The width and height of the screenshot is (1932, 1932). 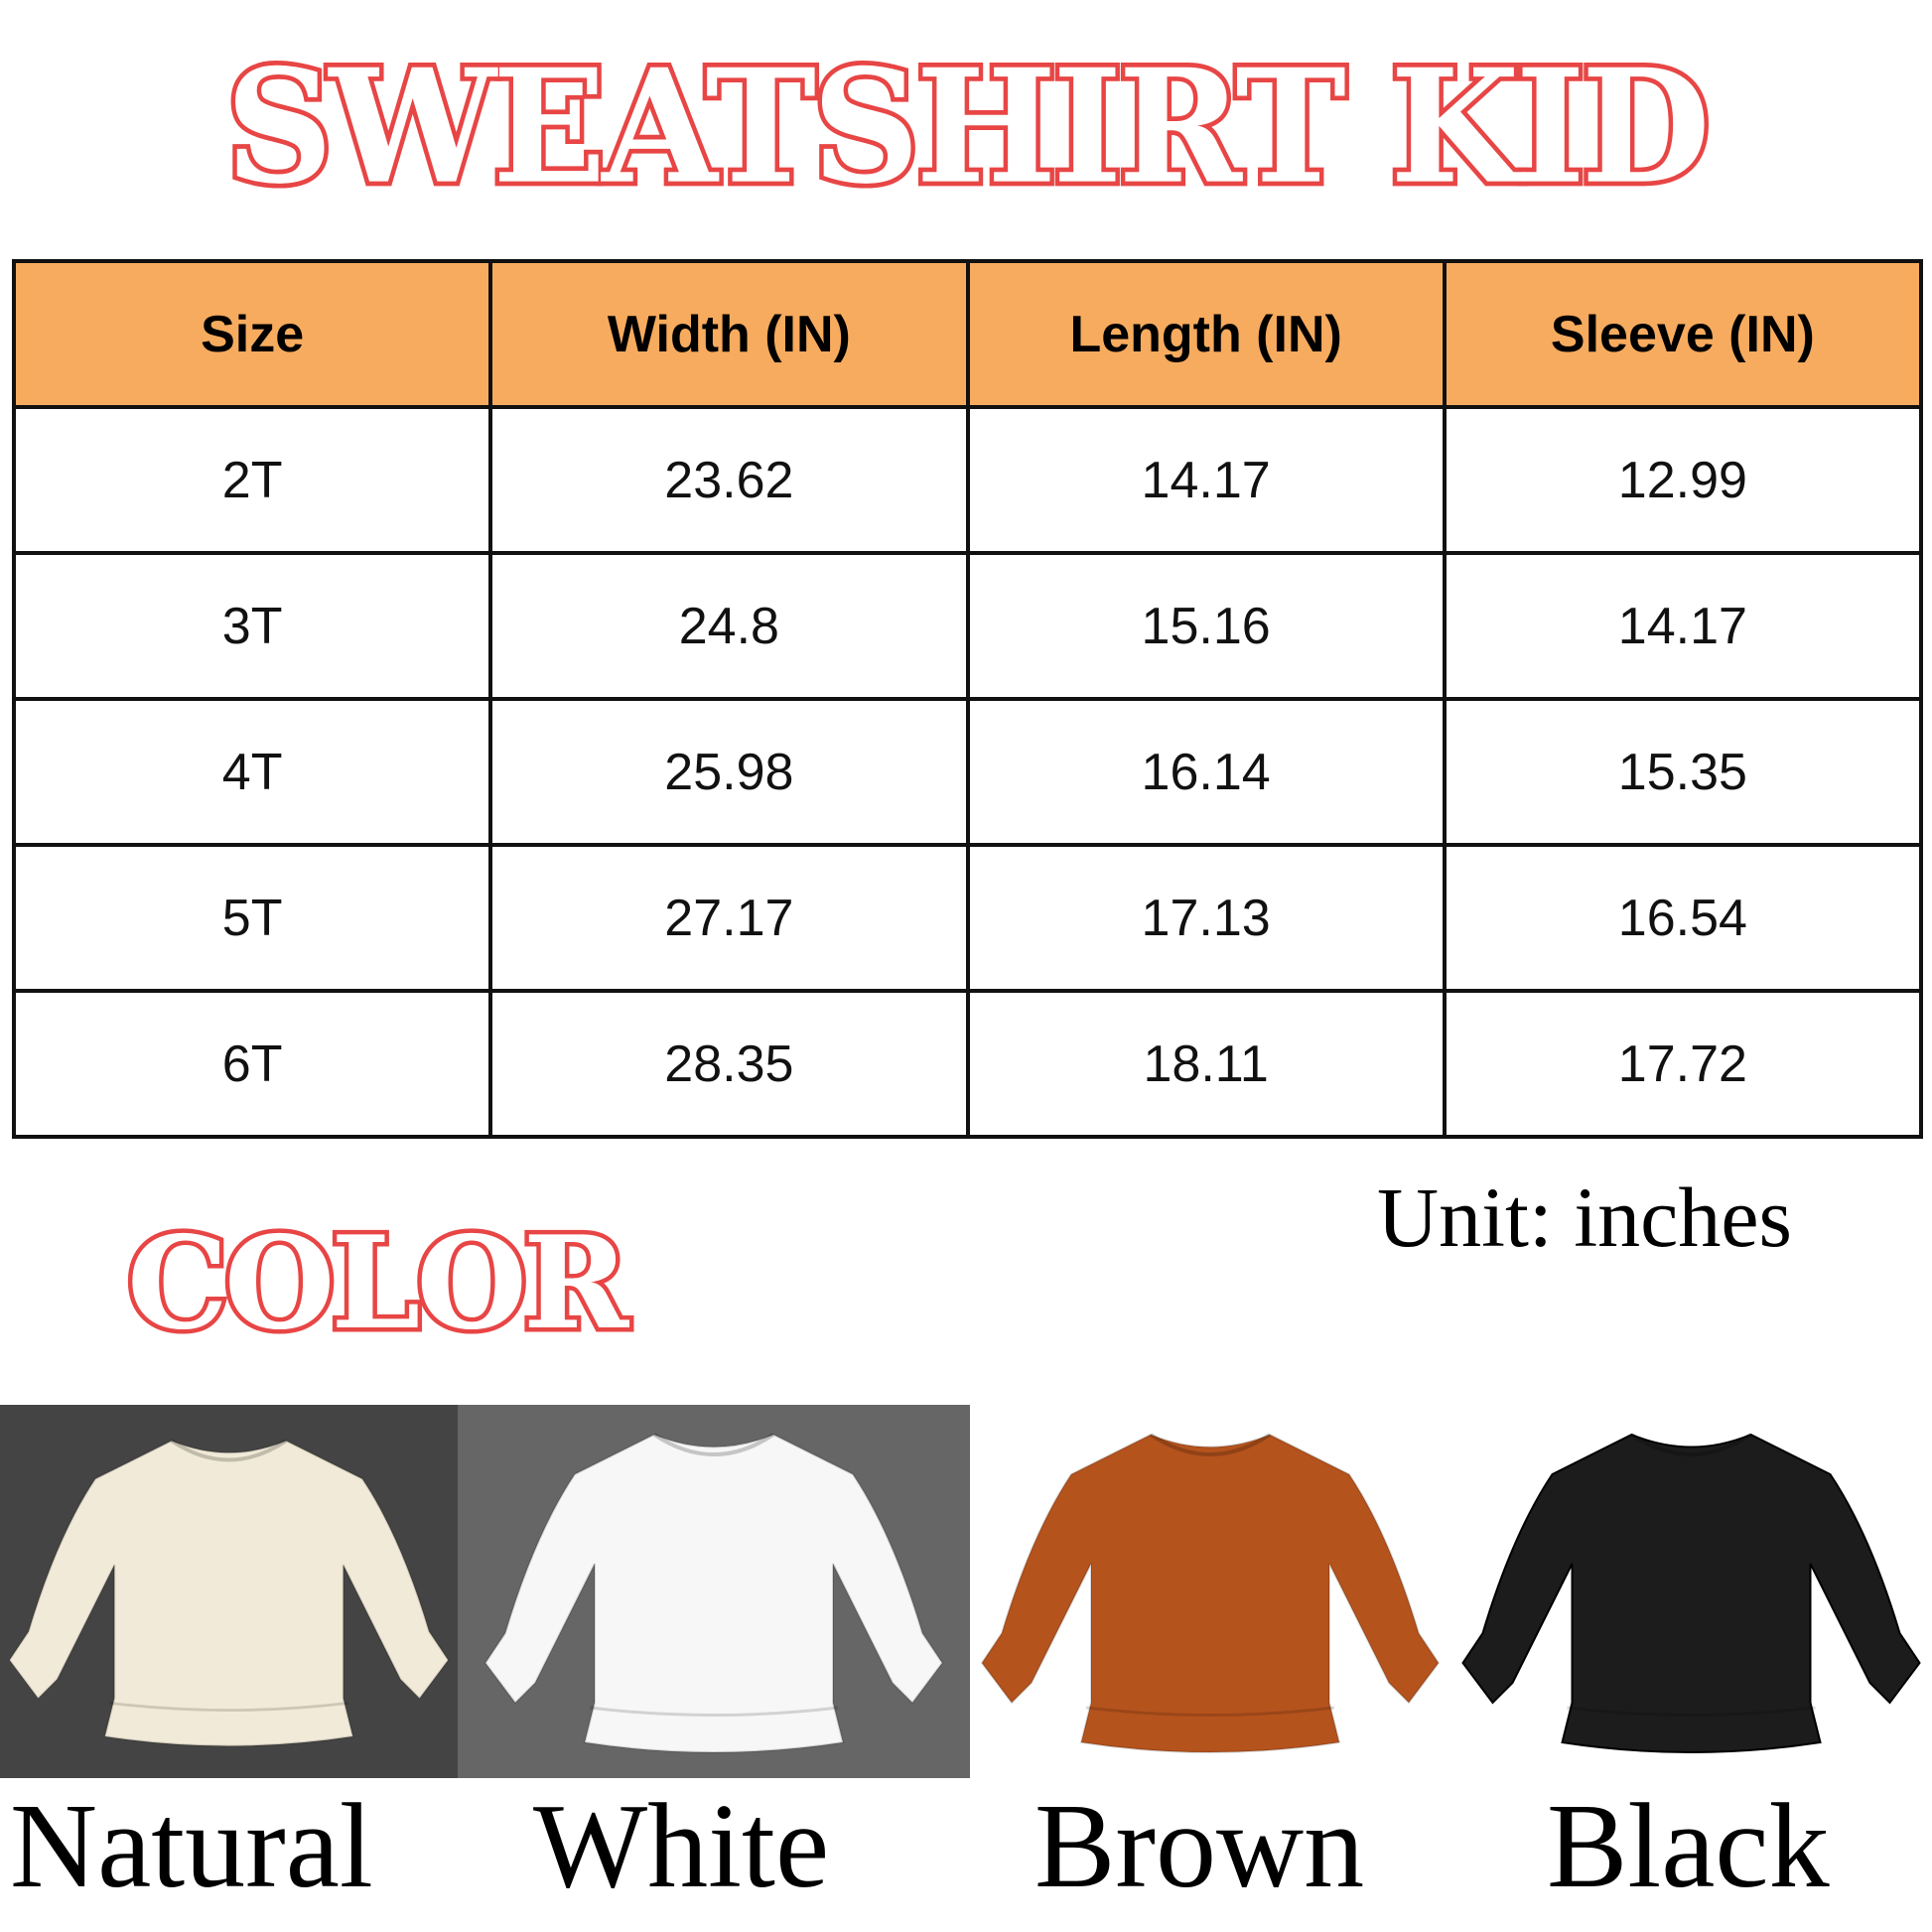 I want to click on cell-size: 5T, so click(x=252, y=918).